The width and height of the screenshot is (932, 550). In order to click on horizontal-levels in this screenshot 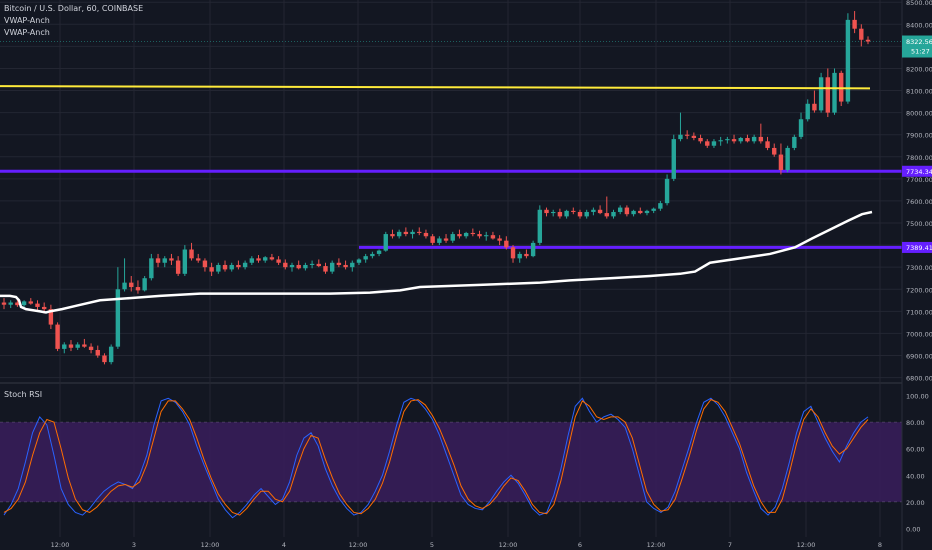, I will do `click(451, 209)`.